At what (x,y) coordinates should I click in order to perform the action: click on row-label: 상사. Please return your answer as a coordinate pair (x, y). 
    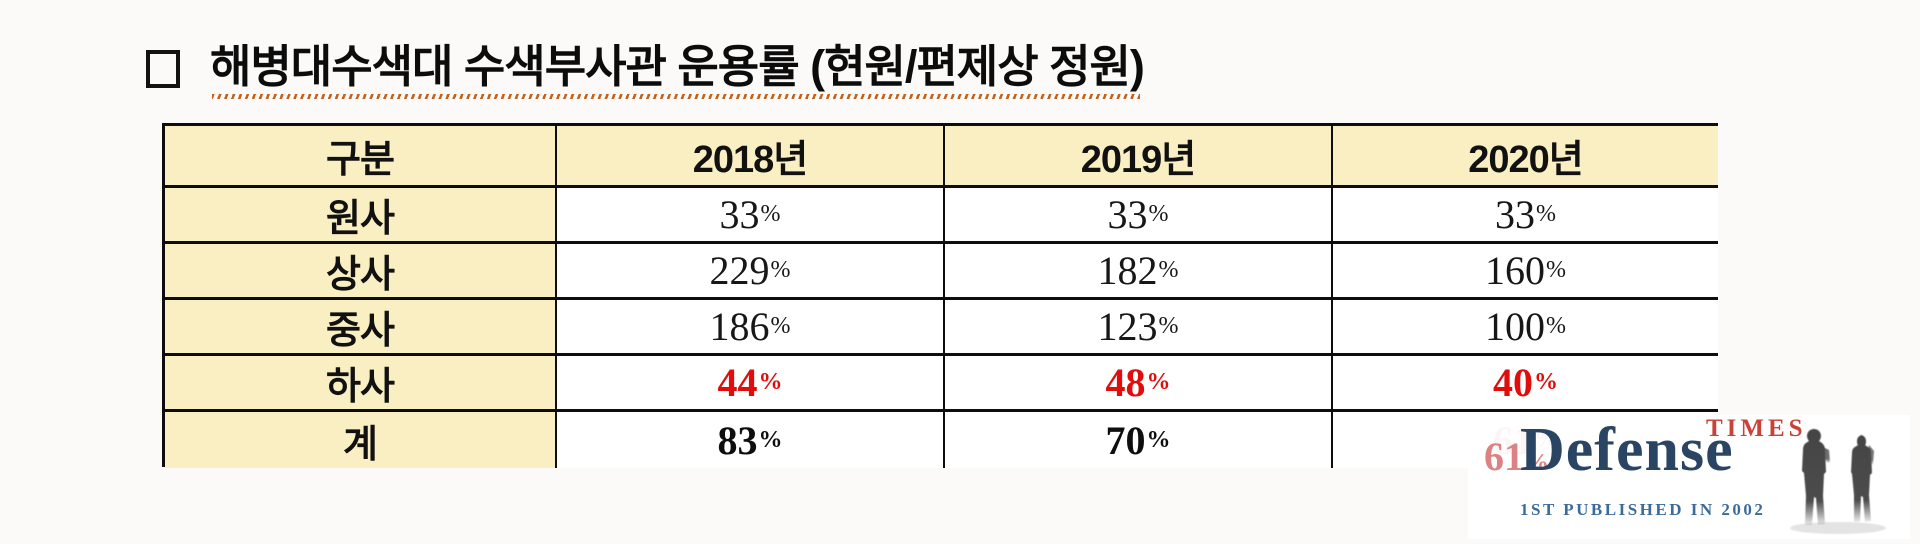
    Looking at the image, I should click on (361, 272).